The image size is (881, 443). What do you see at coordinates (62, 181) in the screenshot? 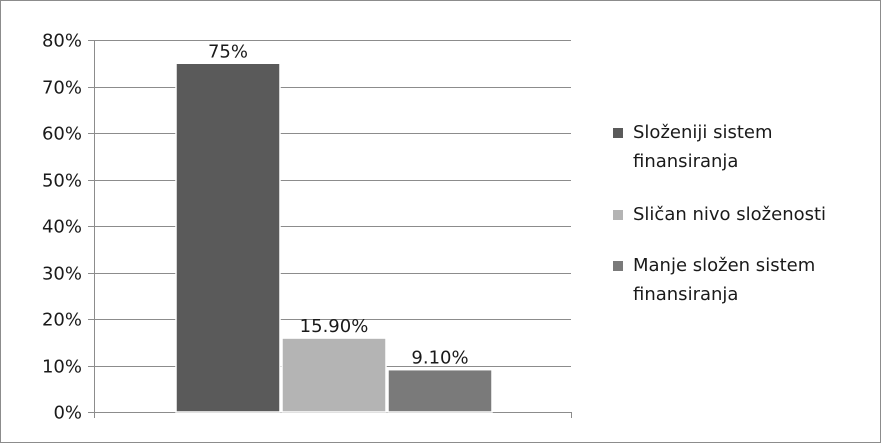
I see `y-tick-label: 50%` at bounding box center [62, 181].